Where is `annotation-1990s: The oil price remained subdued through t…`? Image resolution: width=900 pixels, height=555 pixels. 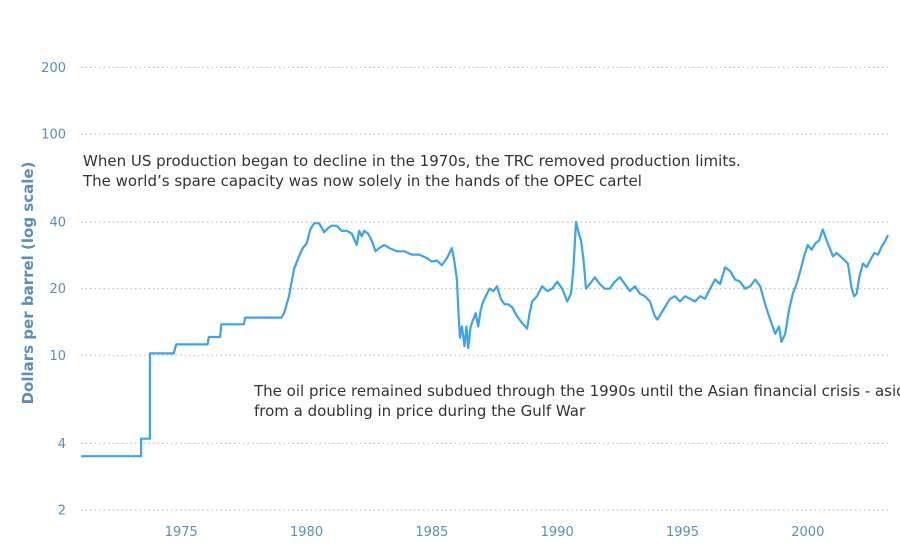 annotation-1990s: The oil price remained subdued through t… is located at coordinates (576, 401).